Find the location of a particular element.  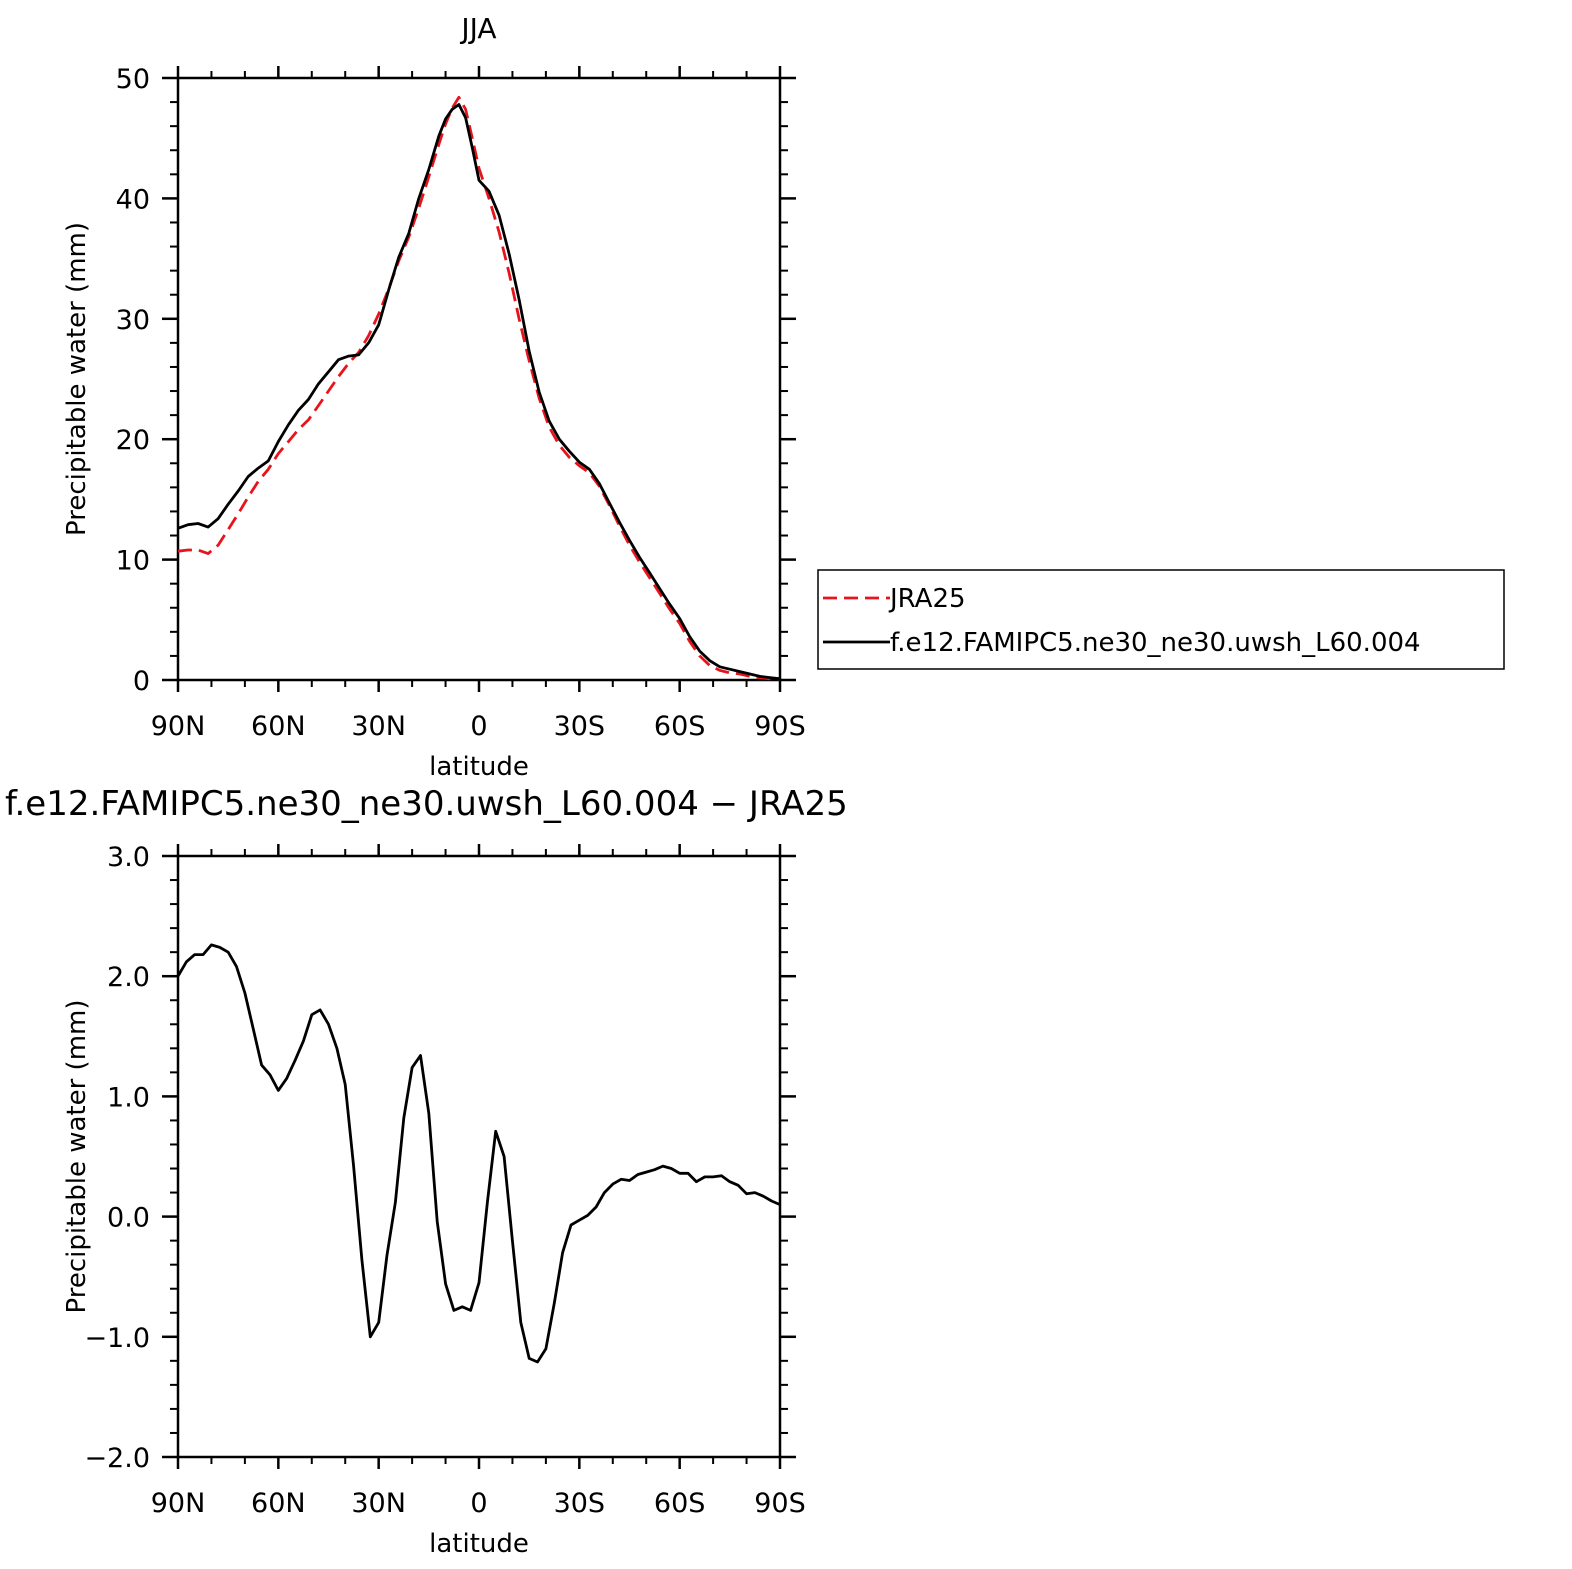

y-tick-label: −2.0 is located at coordinates (117, 1458).